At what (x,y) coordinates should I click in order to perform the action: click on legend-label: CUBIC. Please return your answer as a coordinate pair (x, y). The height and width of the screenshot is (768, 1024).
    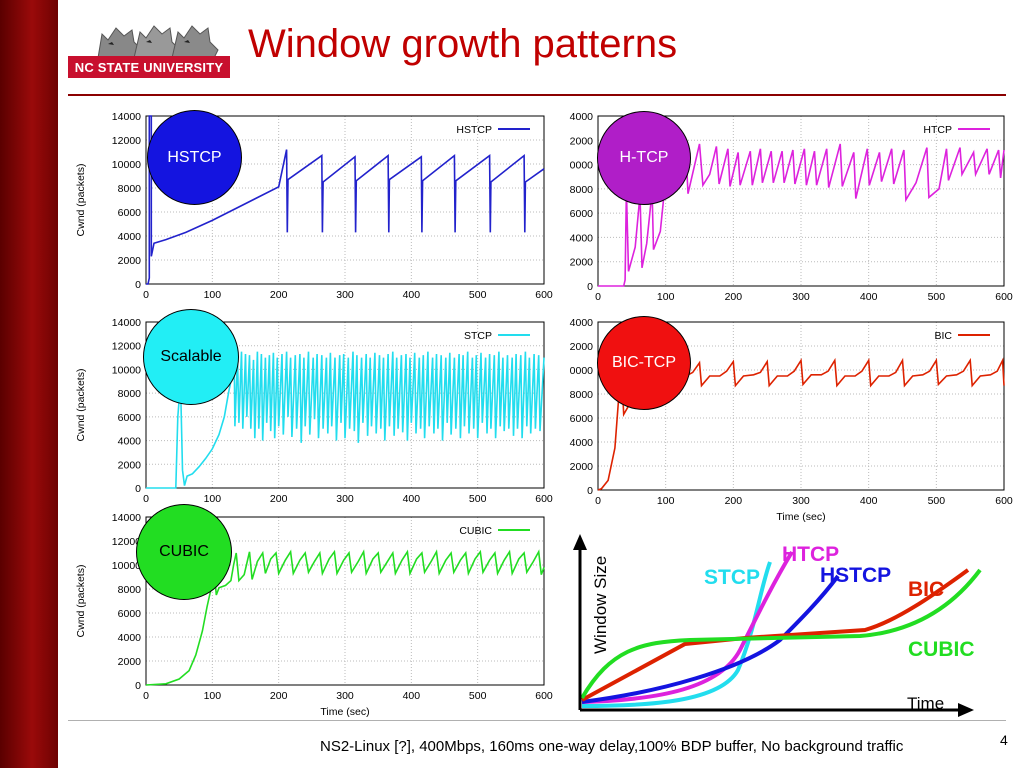
    Looking at the image, I should click on (475, 531).